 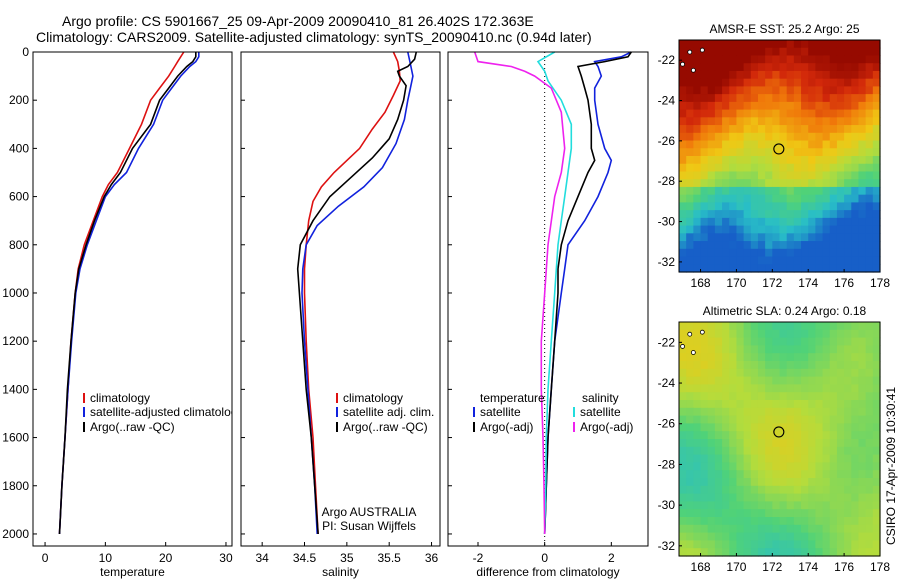 I want to click on temperature-ytick-label: 1200, so click(x=15, y=341).